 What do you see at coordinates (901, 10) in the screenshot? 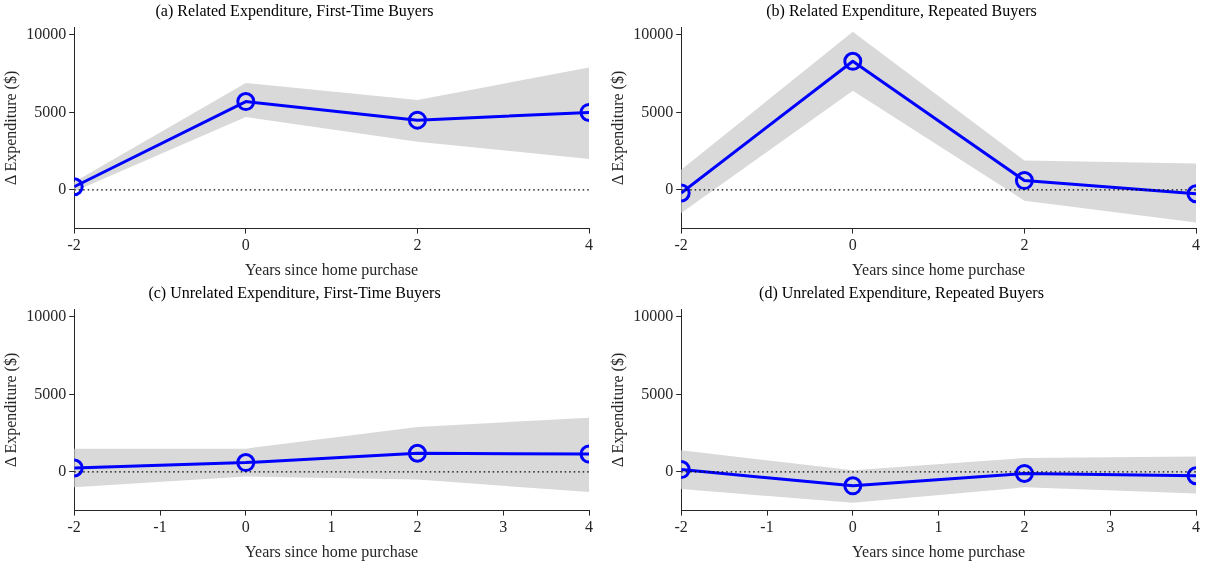
I see `chart-title: (b) Related Expenditure, Repeated Buyers` at bounding box center [901, 10].